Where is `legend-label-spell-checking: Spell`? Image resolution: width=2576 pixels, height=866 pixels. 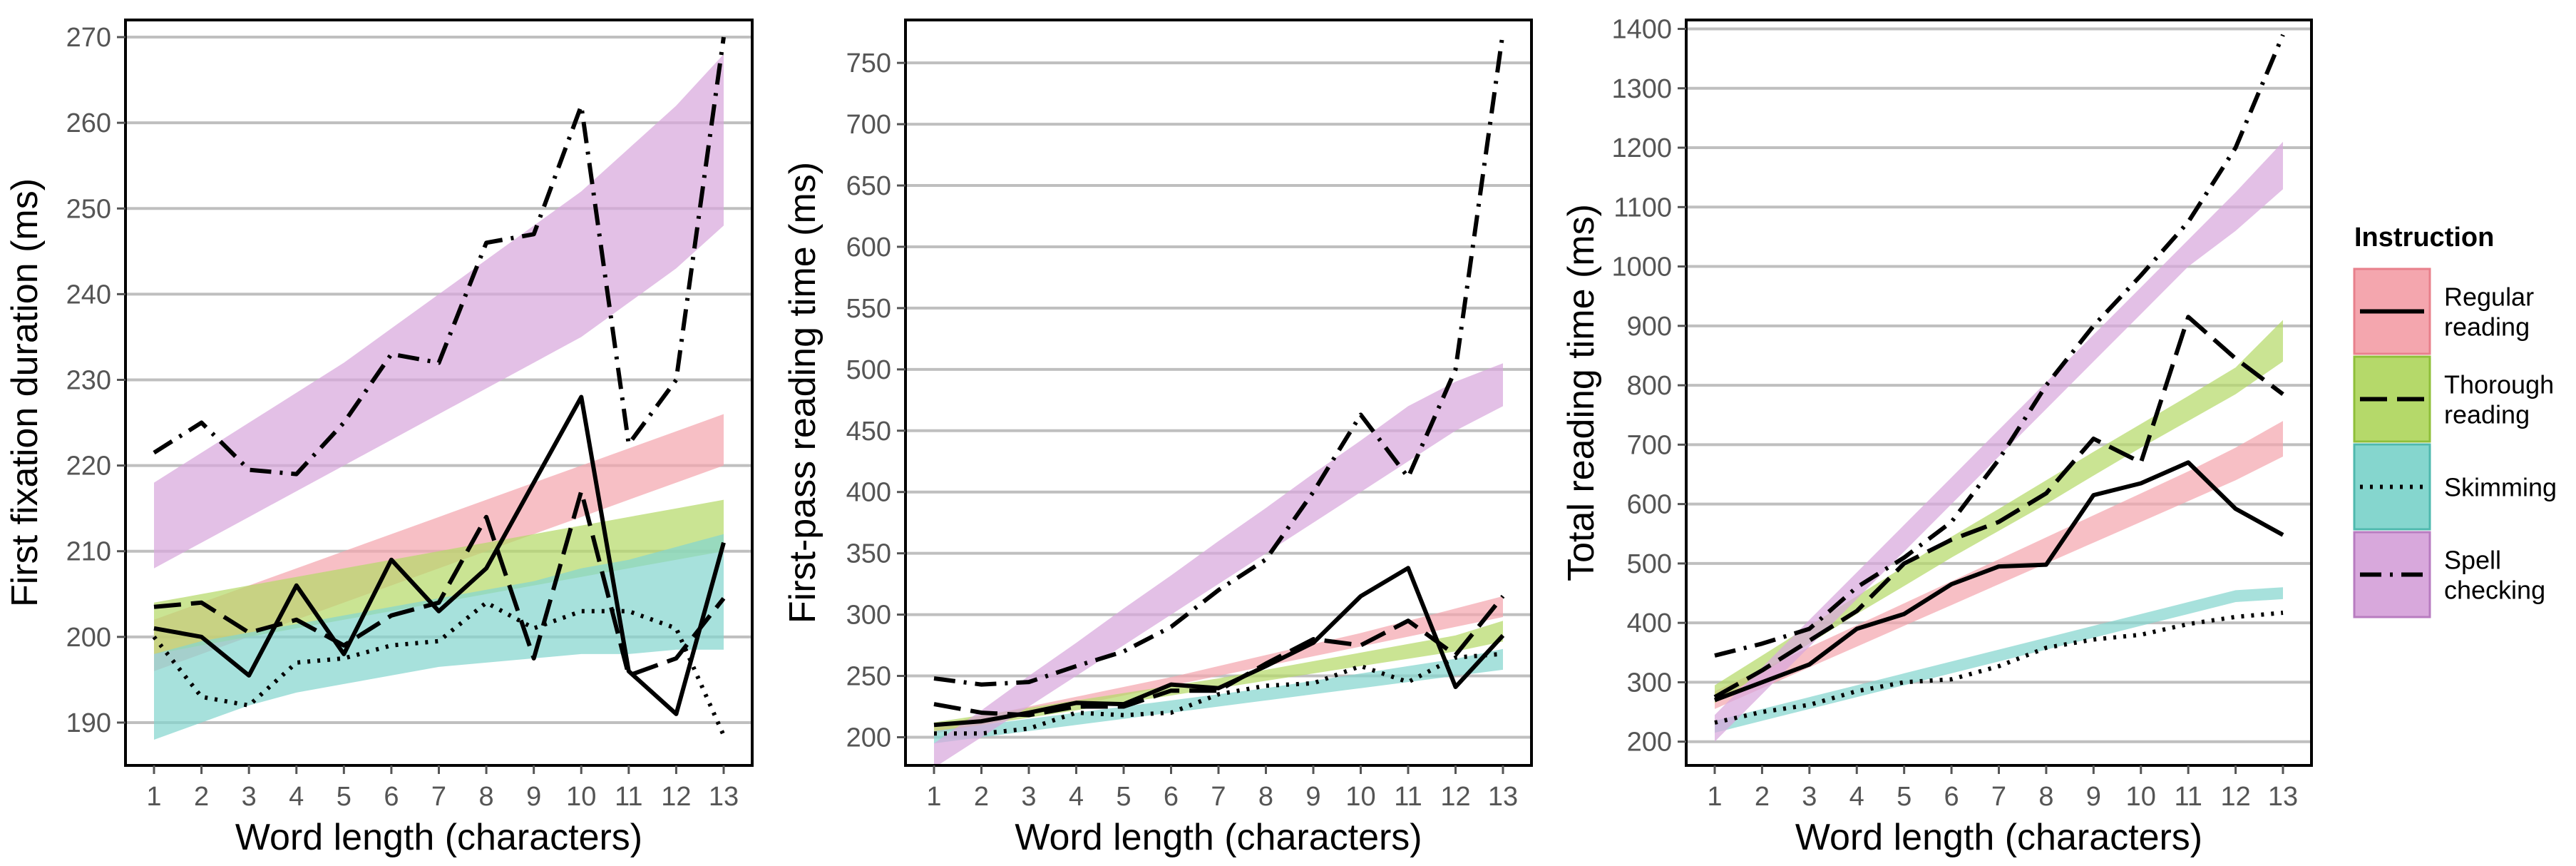
legend-label-spell-checking: Spell is located at coordinates (2472, 560).